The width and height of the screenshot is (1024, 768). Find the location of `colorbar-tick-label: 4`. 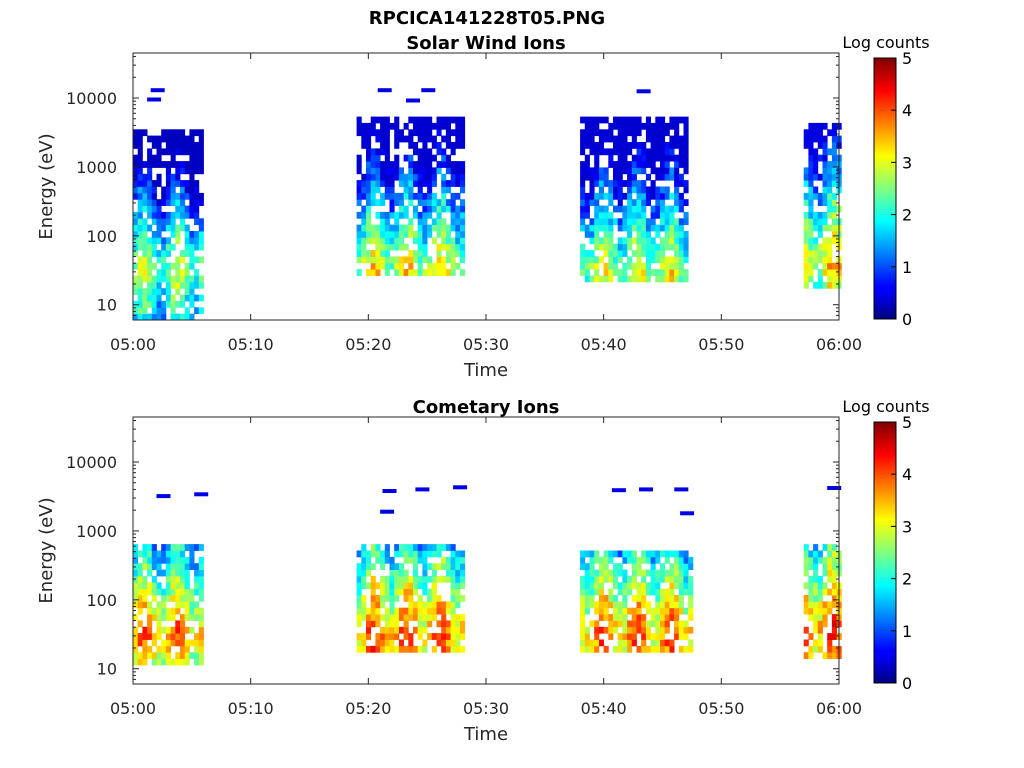

colorbar-tick-label: 4 is located at coordinates (907, 110).